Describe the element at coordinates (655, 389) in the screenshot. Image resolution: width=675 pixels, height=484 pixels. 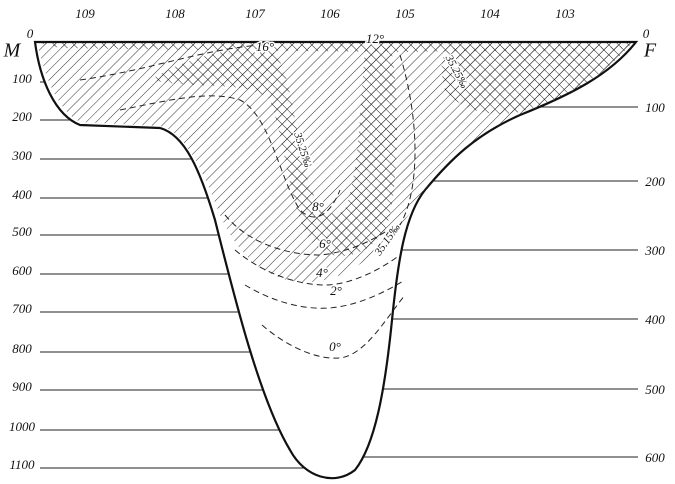
I see `right-depth-label: 500` at that location.